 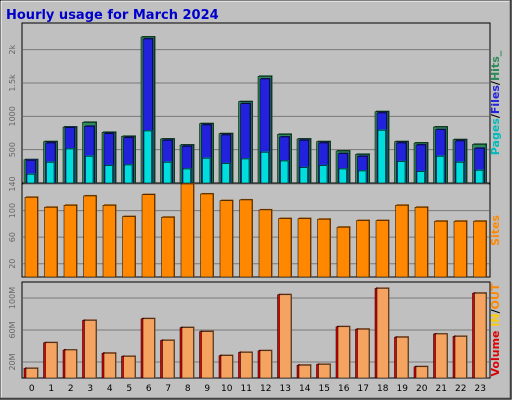 I want to click on panel-label: Sites, so click(x=495, y=230).